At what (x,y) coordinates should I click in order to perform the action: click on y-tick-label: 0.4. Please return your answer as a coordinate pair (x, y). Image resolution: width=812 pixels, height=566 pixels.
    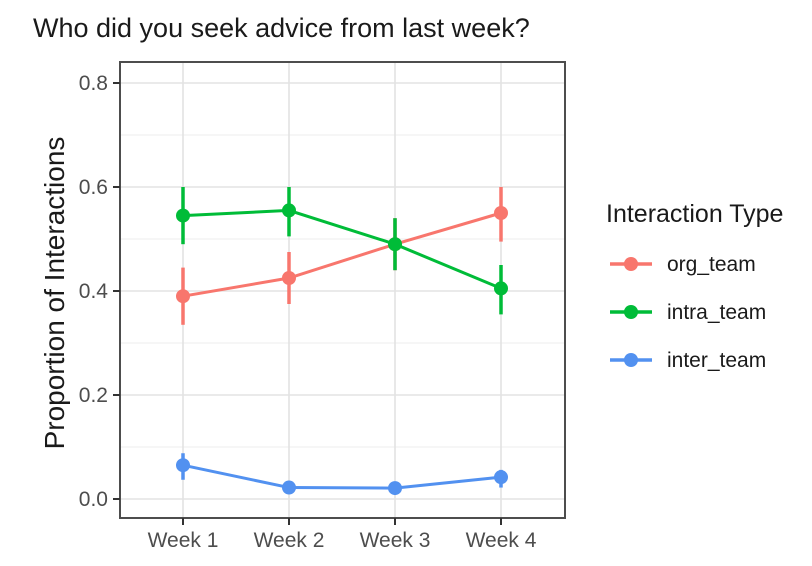
    Looking at the image, I should click on (94, 291).